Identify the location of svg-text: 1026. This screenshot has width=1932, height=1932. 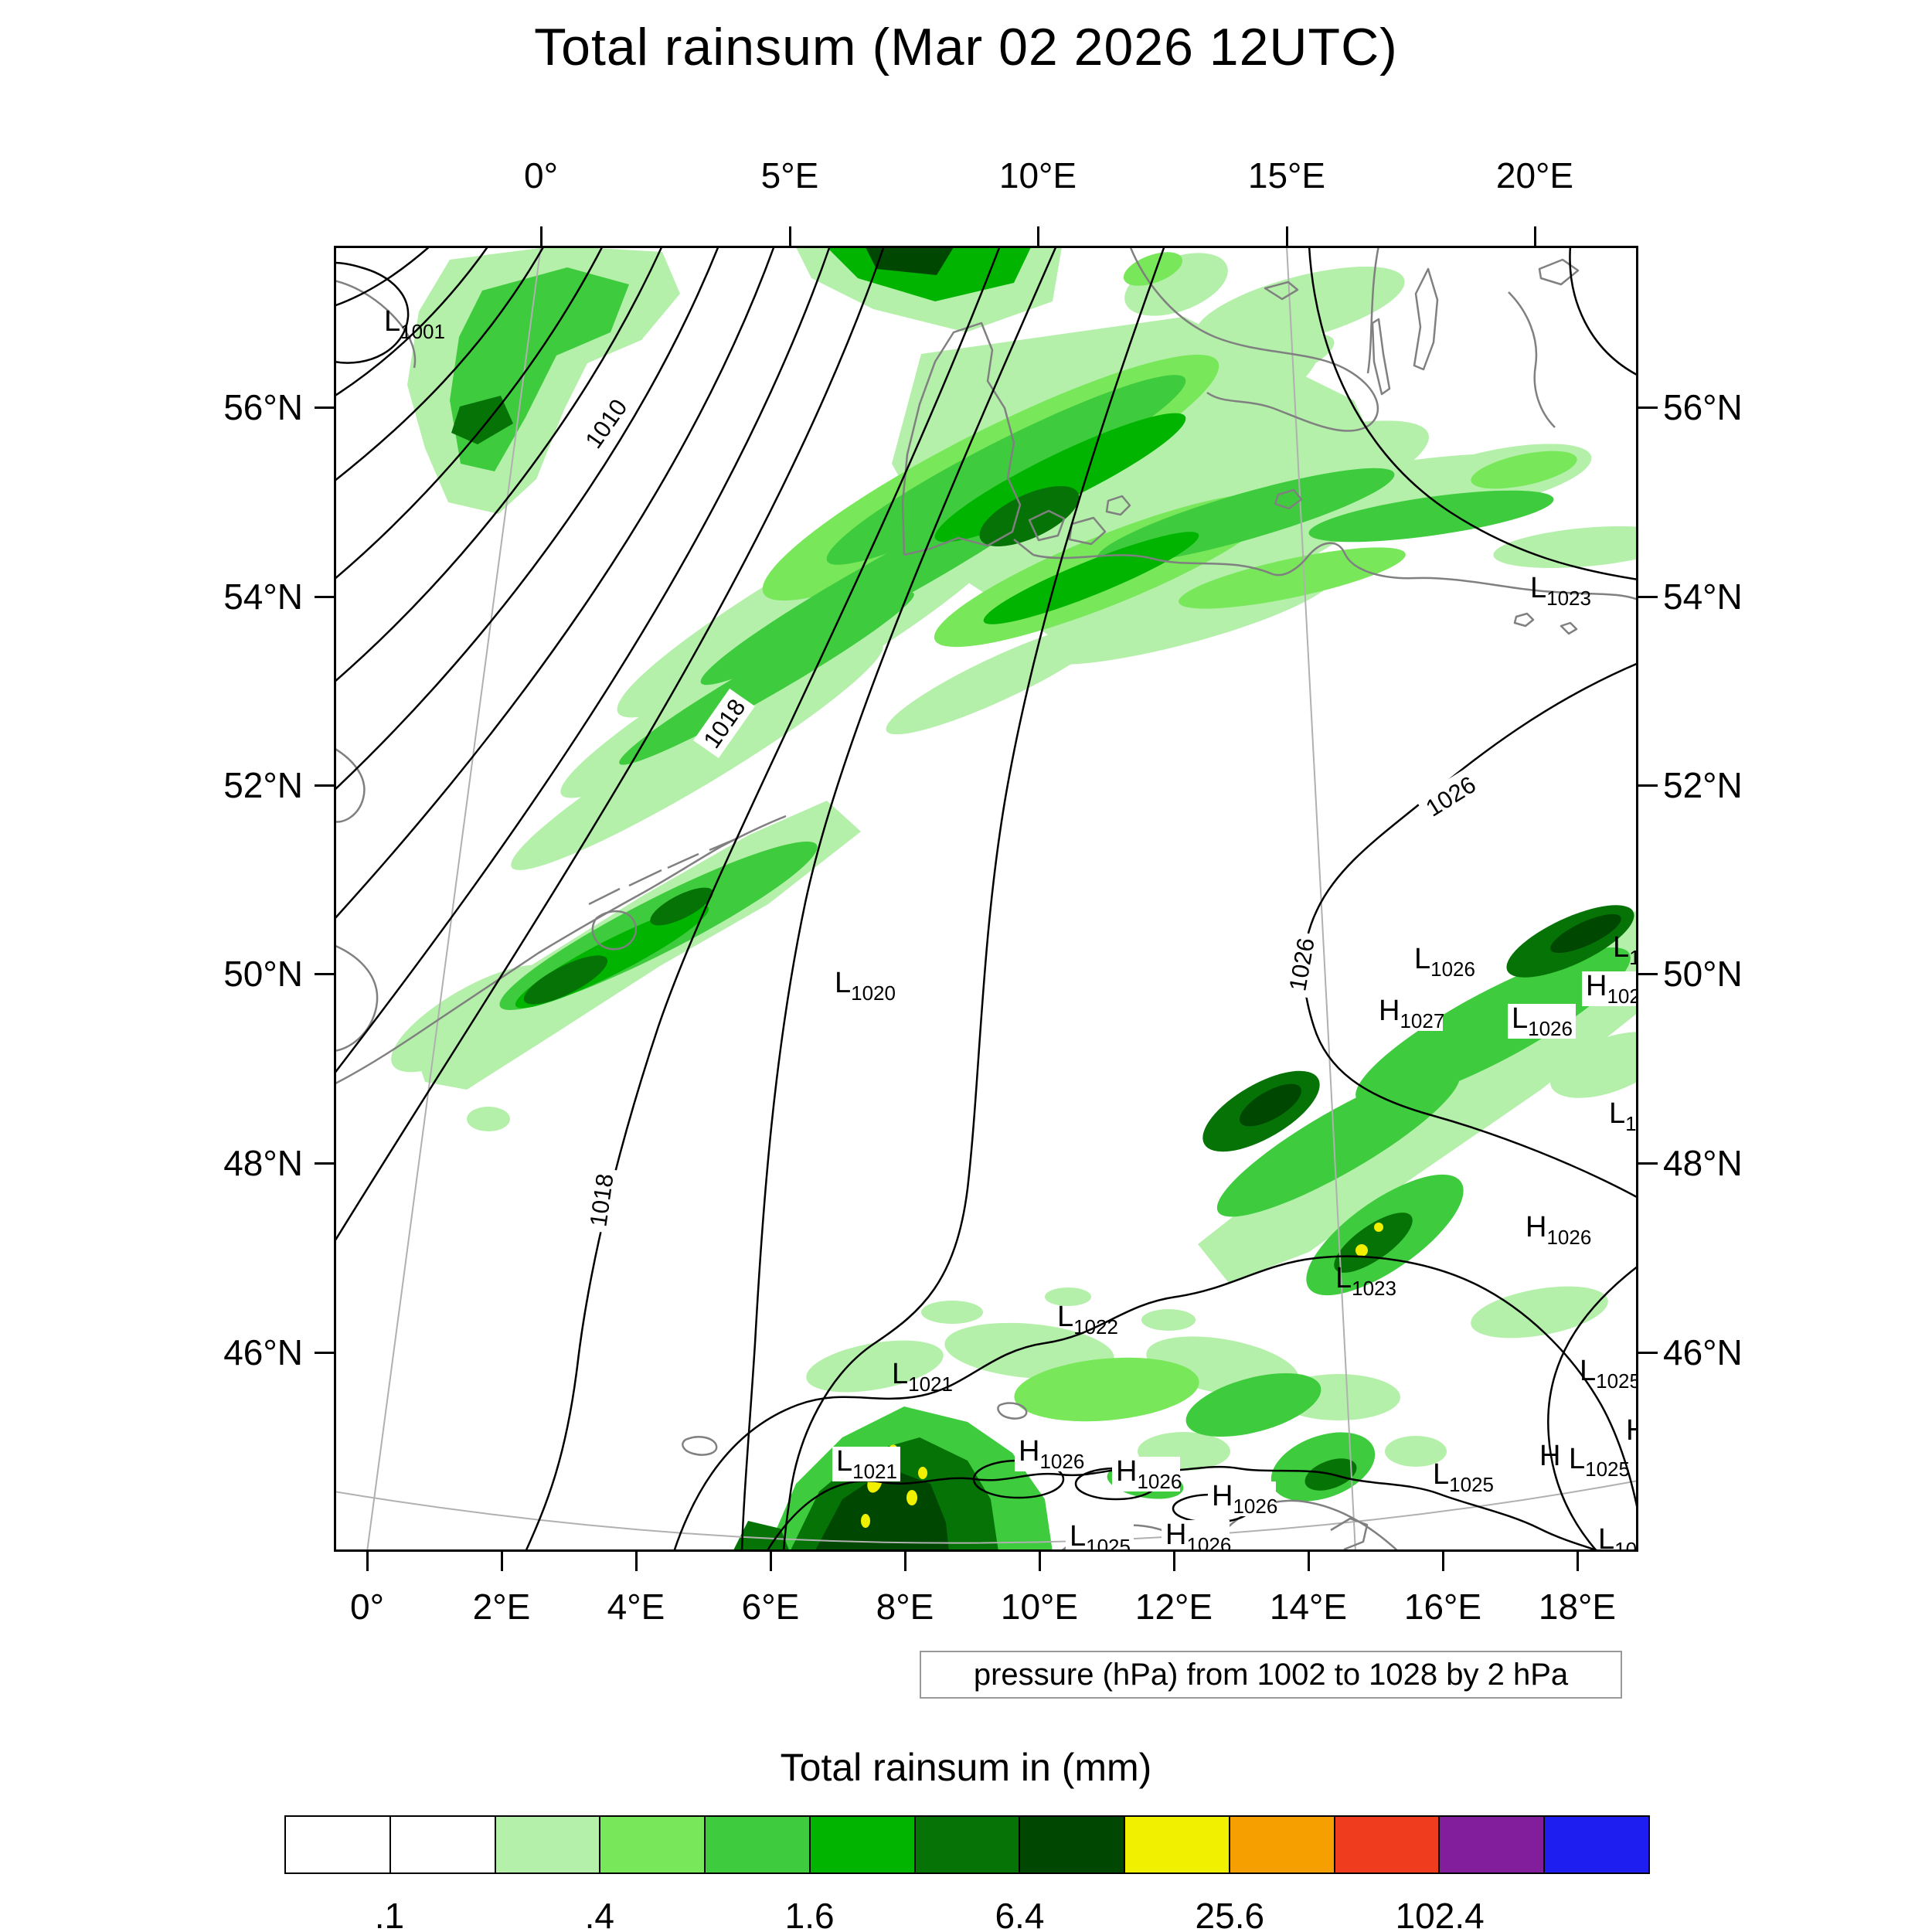
(1301, 964).